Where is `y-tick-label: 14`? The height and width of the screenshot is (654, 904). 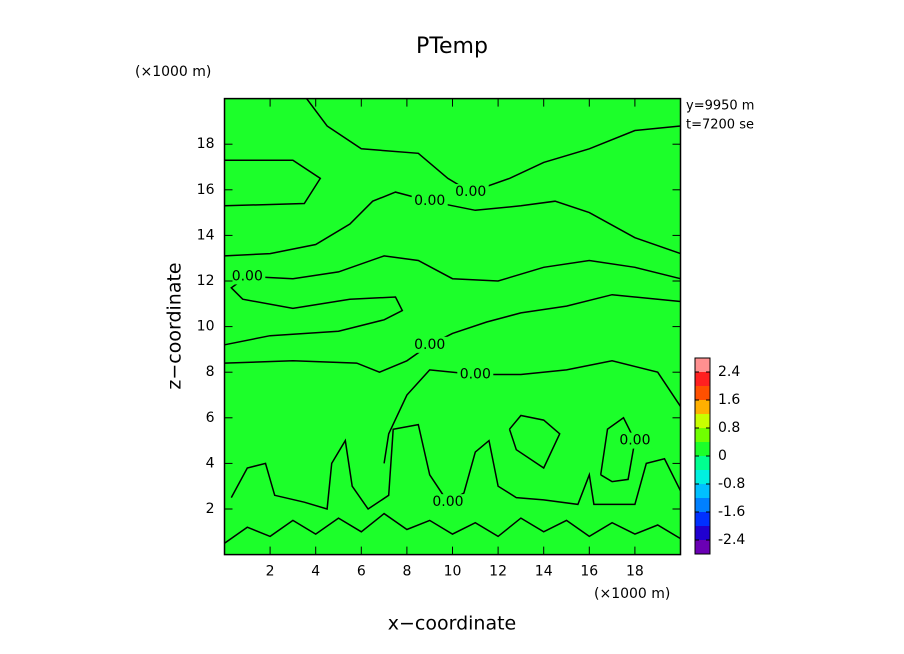 y-tick-label: 14 is located at coordinates (206, 235).